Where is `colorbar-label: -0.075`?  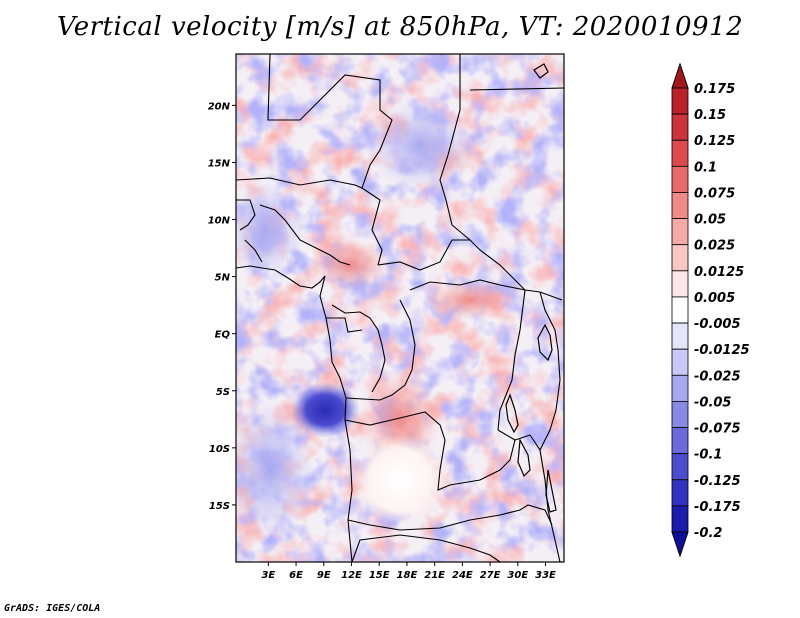 colorbar-label: -0.075 is located at coordinates (717, 429).